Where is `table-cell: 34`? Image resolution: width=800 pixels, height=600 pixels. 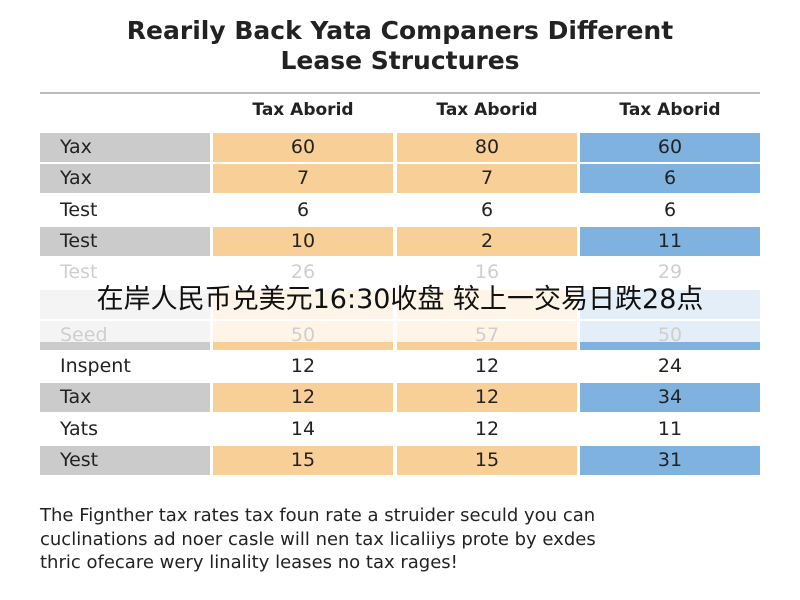 table-cell: 34 is located at coordinates (670, 398).